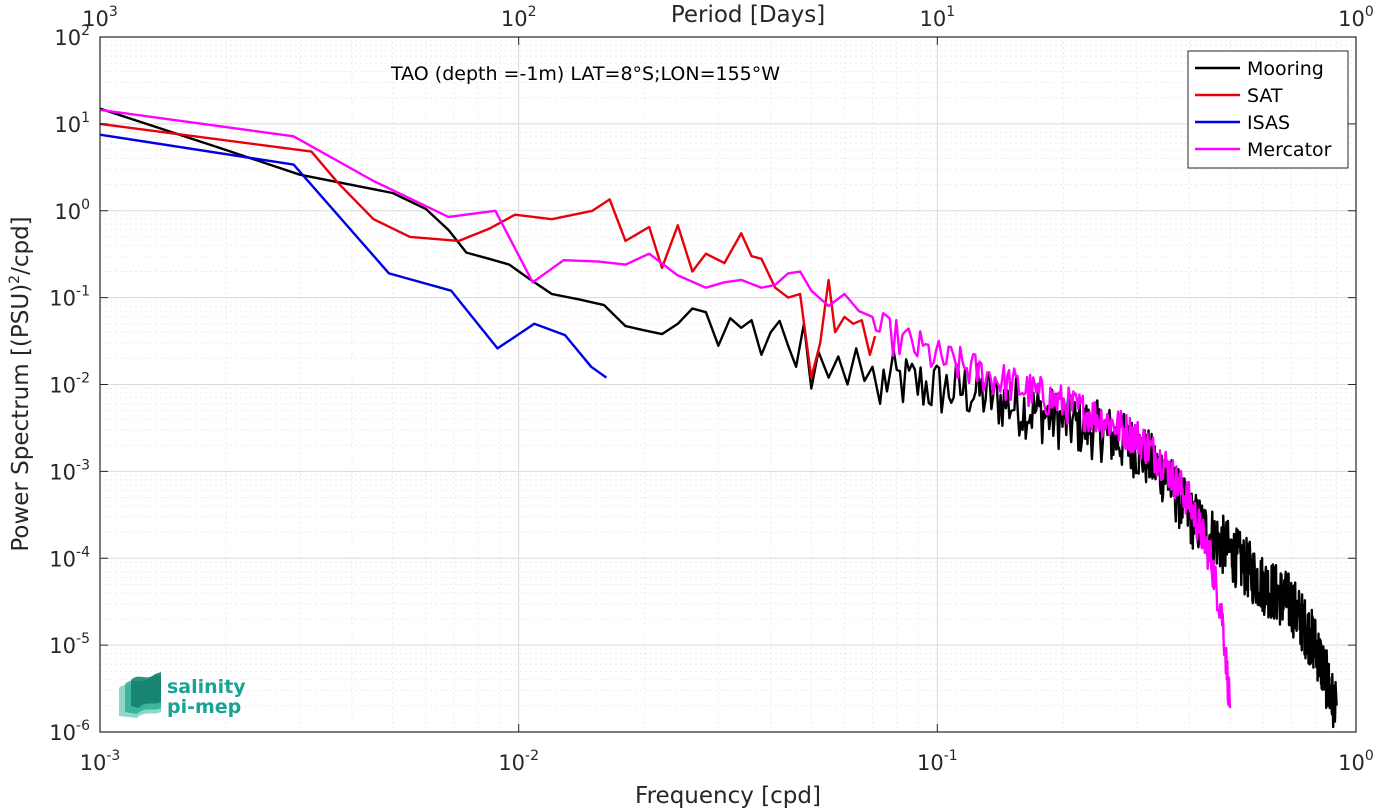  I want to click on y-axis-title-main: Power Spectrum [(PSU), so click(21, 418).